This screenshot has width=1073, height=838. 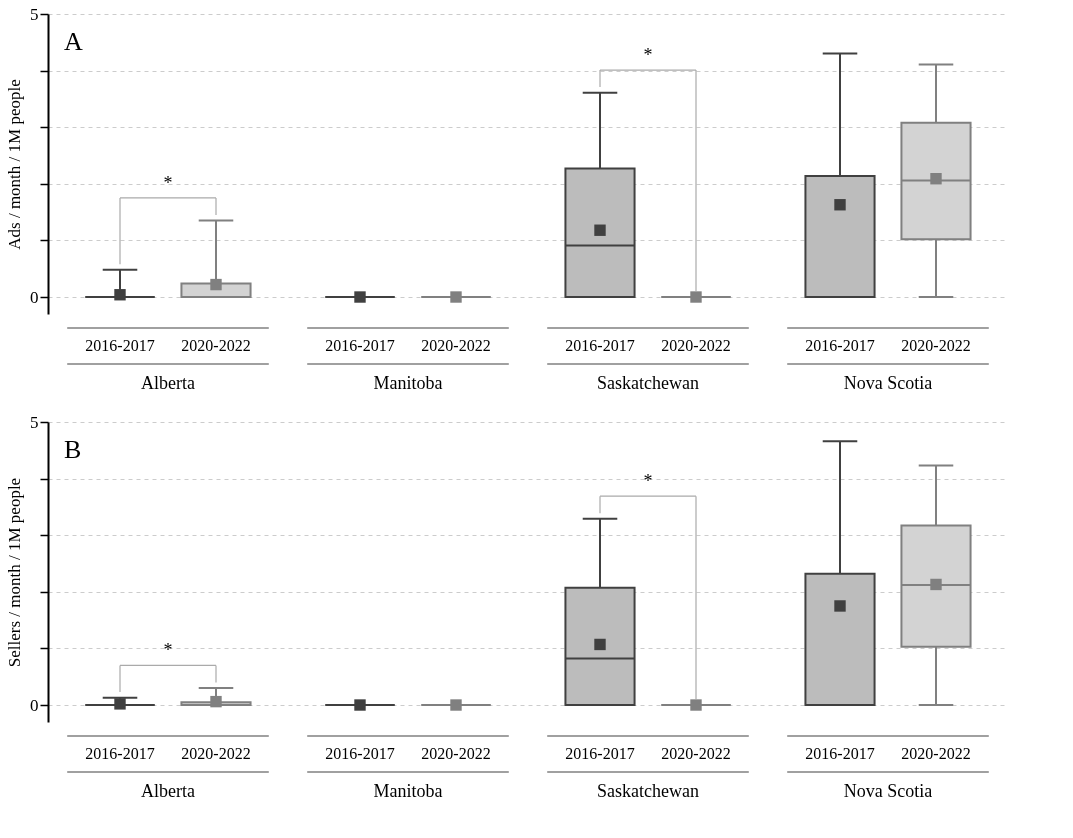 I want to click on y-axis-title: Ads / month / 1M people, so click(x=14, y=164).